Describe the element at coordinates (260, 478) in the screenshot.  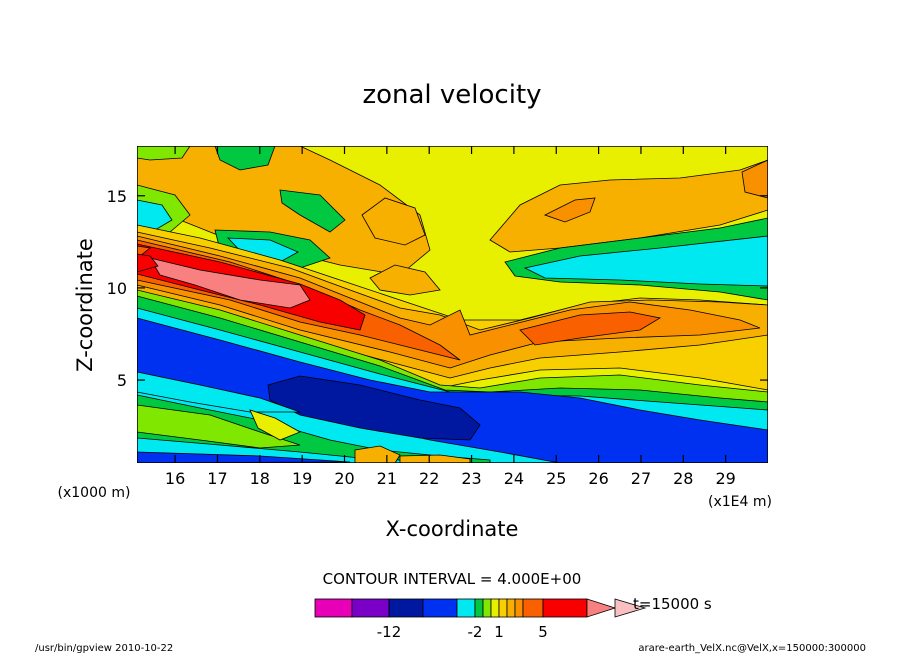
I see `x-tick-label: 18` at that location.